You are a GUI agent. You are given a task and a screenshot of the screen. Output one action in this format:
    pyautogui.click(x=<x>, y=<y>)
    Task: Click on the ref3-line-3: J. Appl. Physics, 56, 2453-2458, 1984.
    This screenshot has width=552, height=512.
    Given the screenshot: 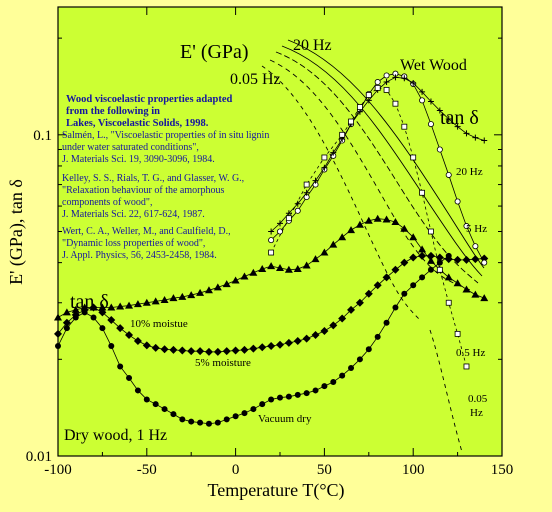 What is the action you would take?
    pyautogui.click(x=139, y=255)
    